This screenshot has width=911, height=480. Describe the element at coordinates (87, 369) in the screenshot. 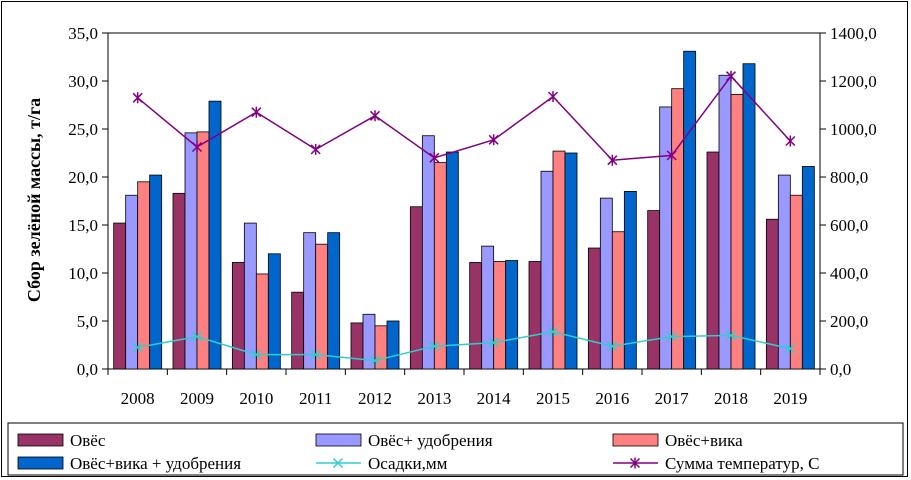

I see `y-tick-label: 0,0` at that location.